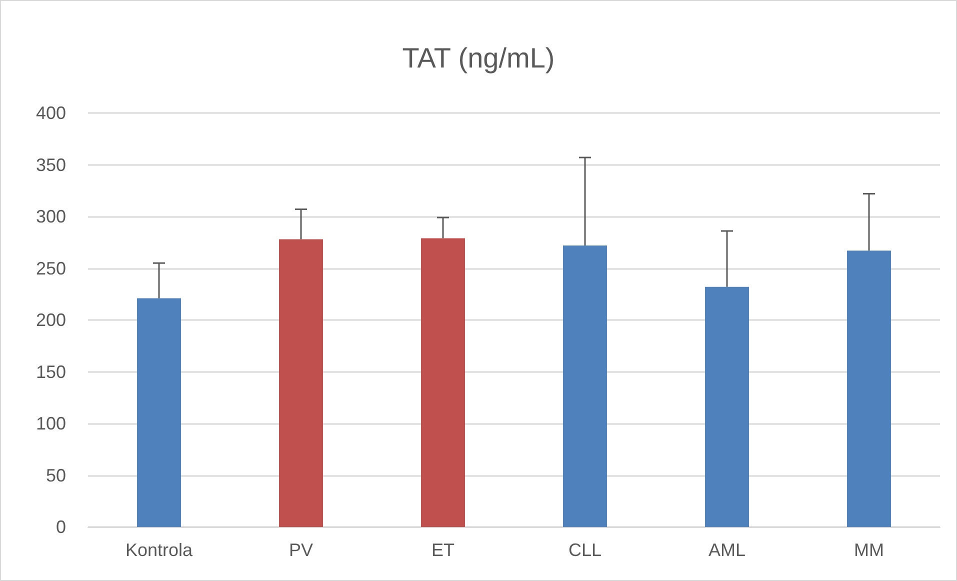 This screenshot has height=581, width=957. I want to click on y-tick-label: 350, so click(51, 164).